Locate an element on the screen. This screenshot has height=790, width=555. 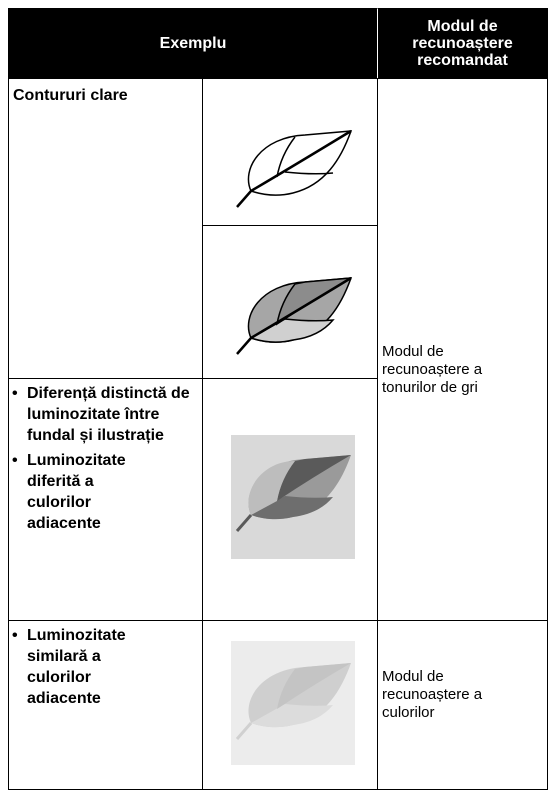
leaf-gray is located at coordinates (294, 315).